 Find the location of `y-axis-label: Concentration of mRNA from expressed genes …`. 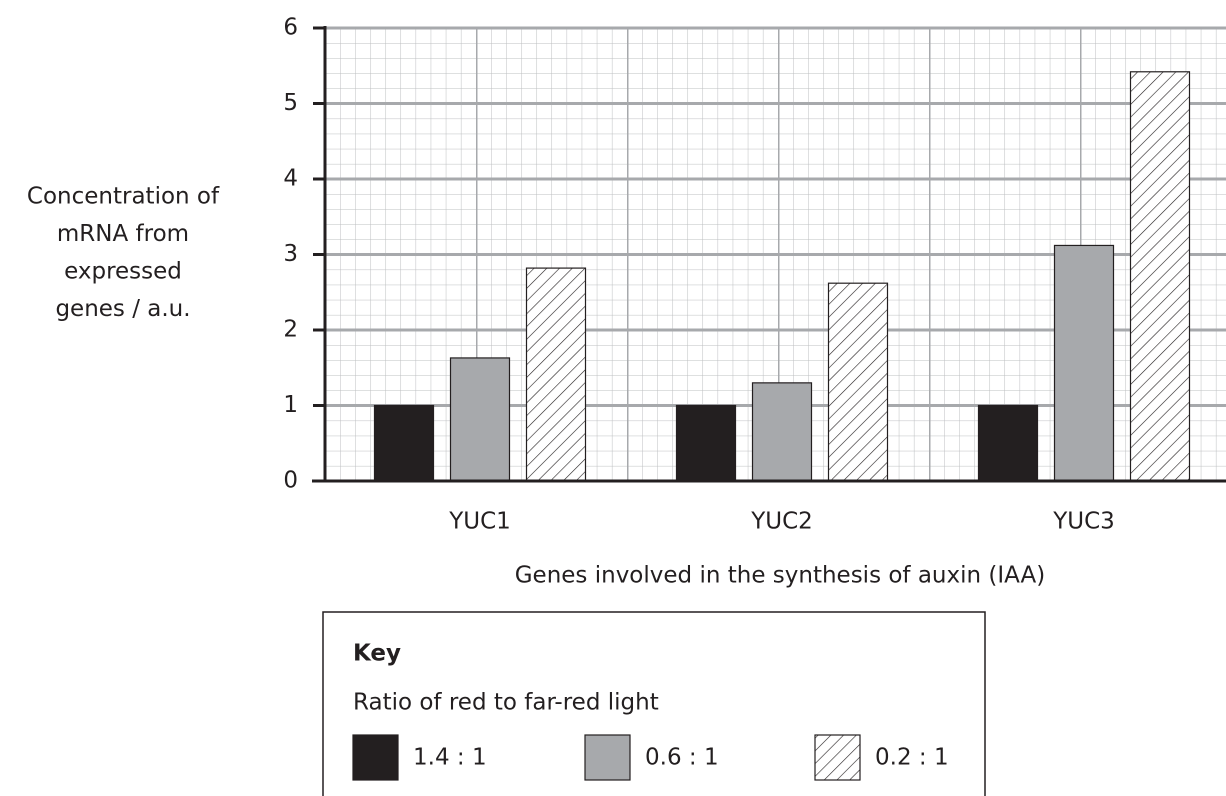

y-axis-label: Concentration of mRNA from expressed genes … is located at coordinates (123, 253).